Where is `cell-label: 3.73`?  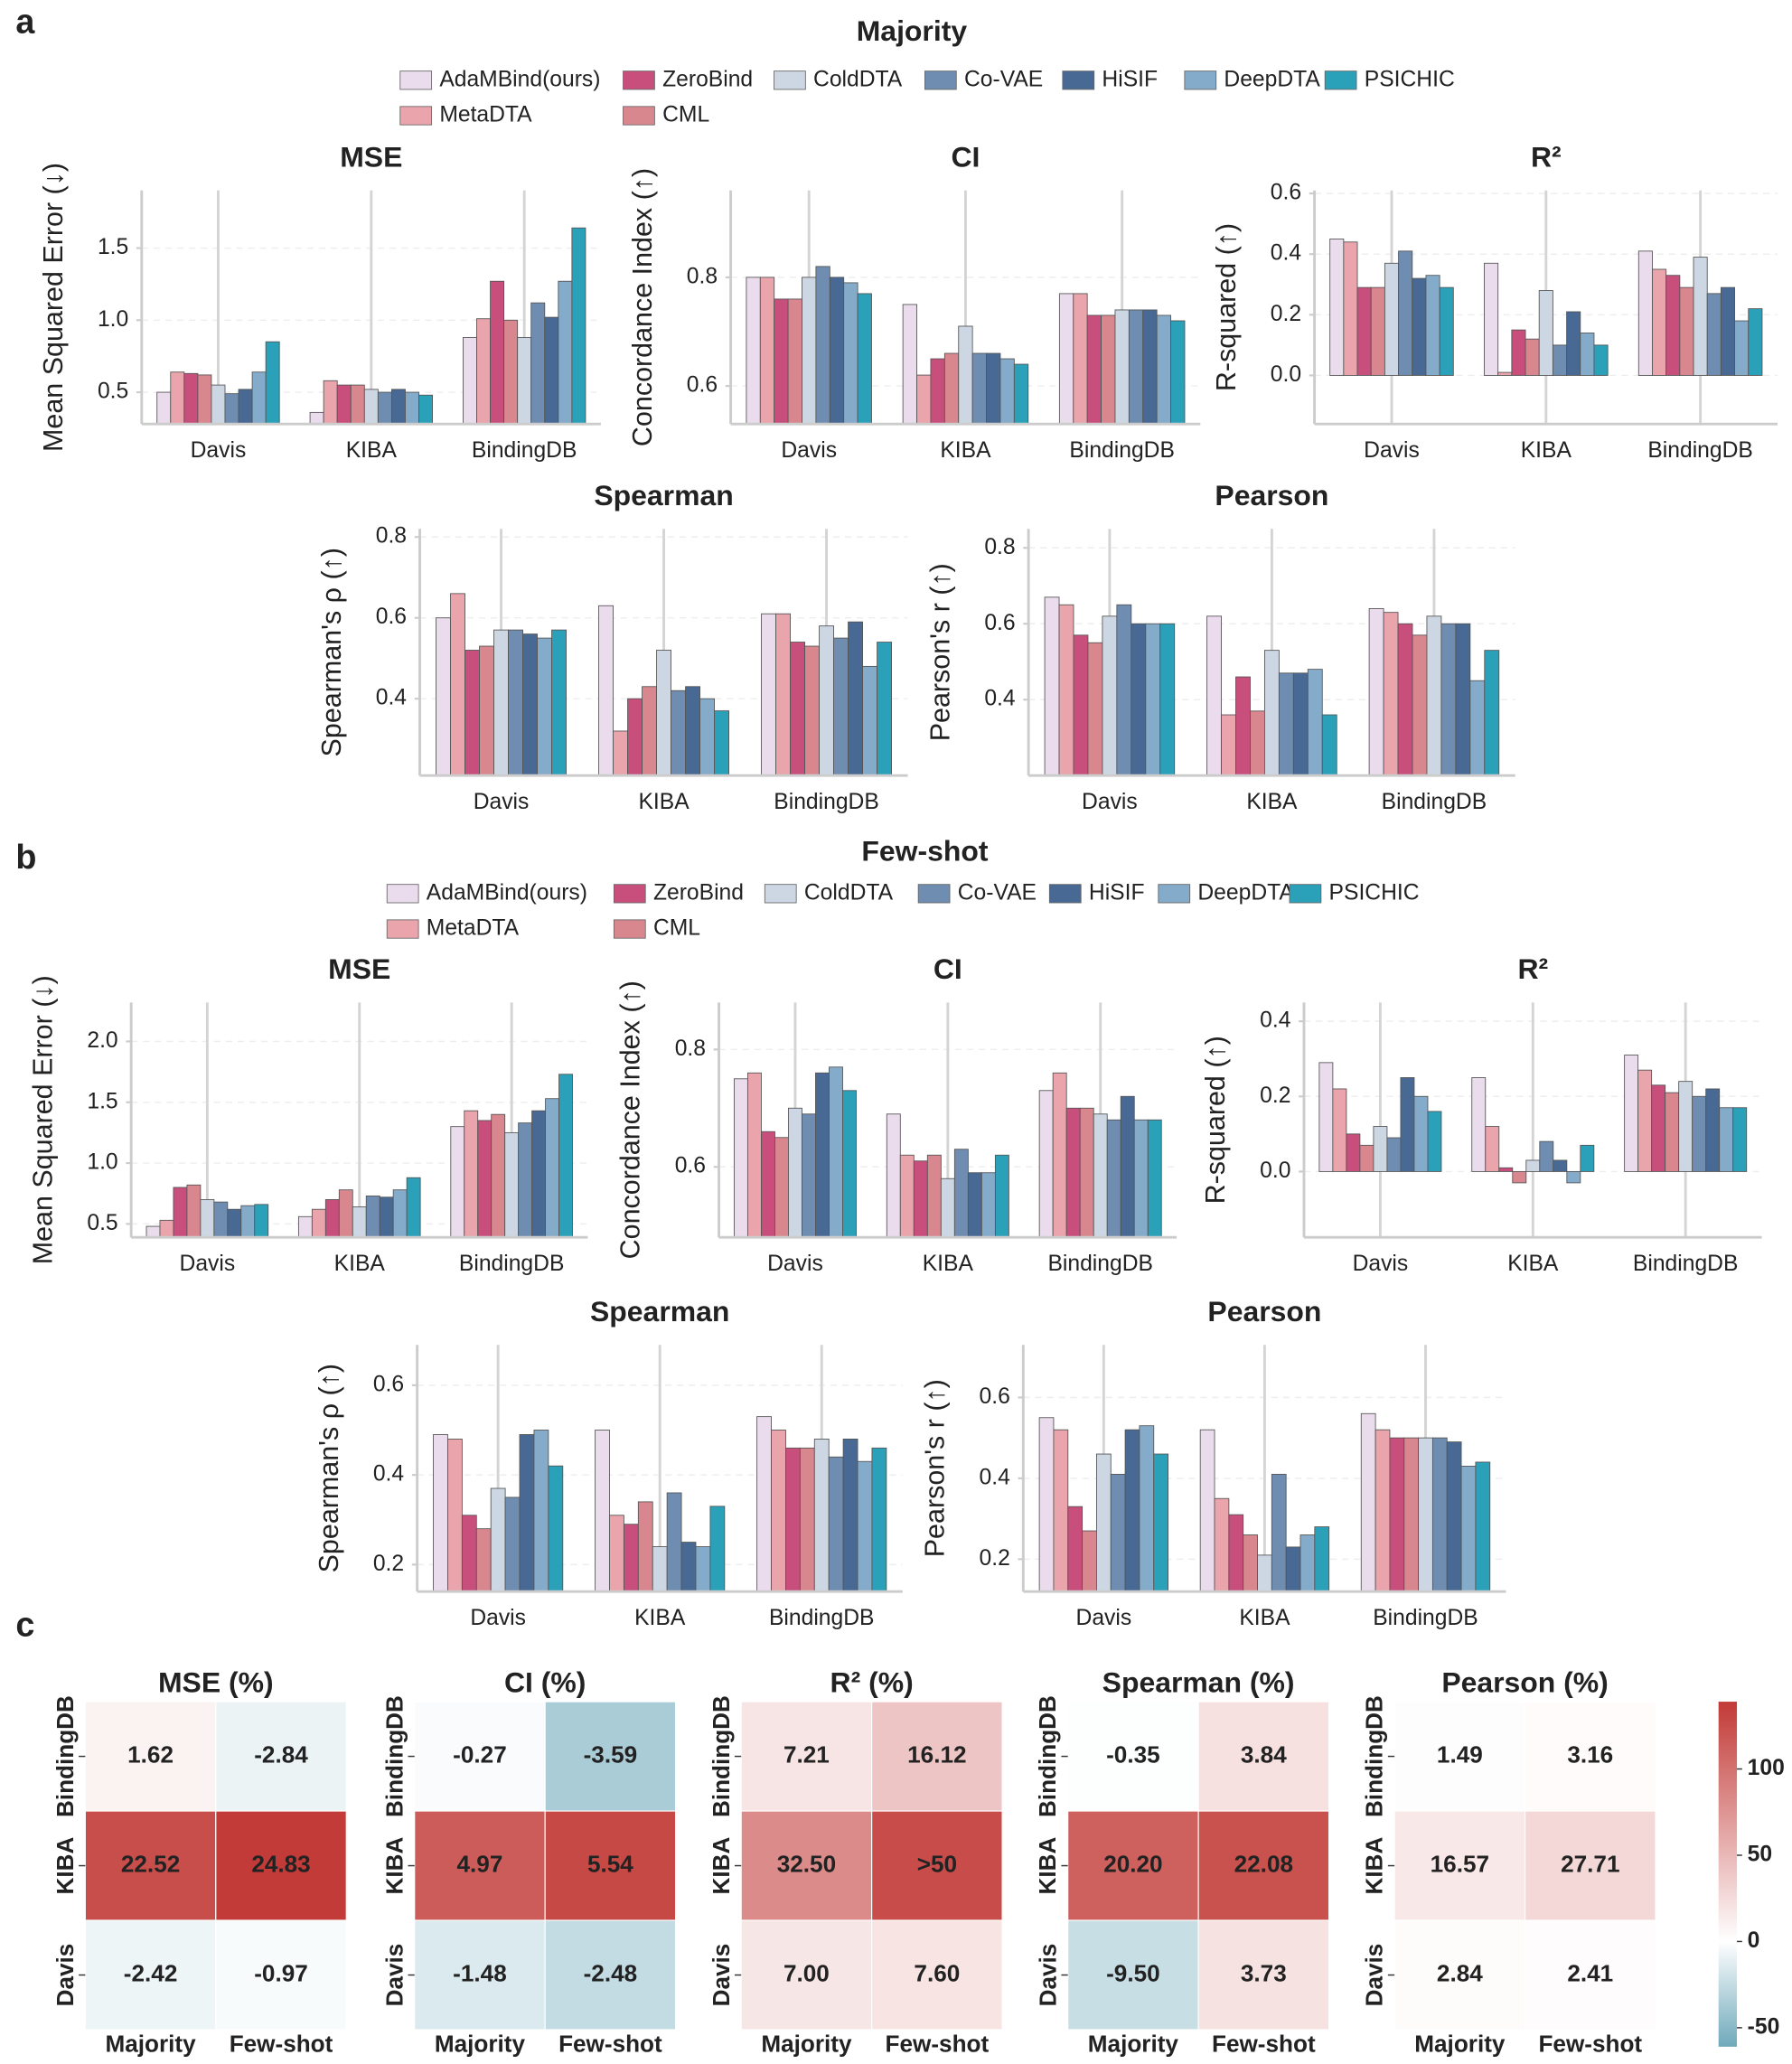 cell-label: 3.73 is located at coordinates (1264, 1972).